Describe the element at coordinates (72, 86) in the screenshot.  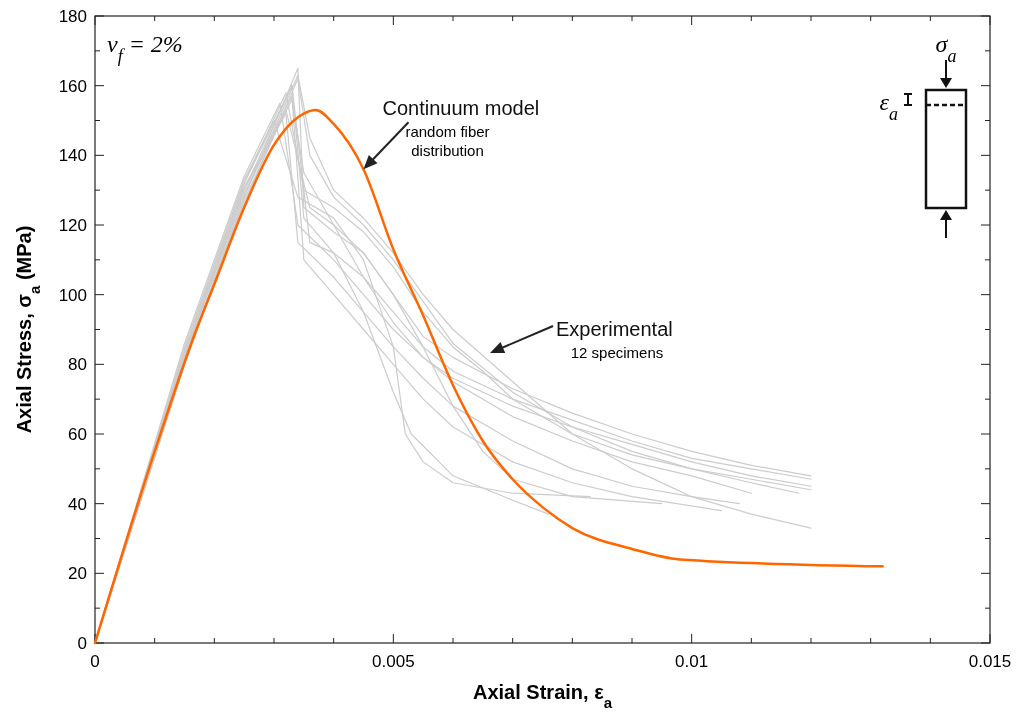
I see `y-tick-label: 160` at that location.